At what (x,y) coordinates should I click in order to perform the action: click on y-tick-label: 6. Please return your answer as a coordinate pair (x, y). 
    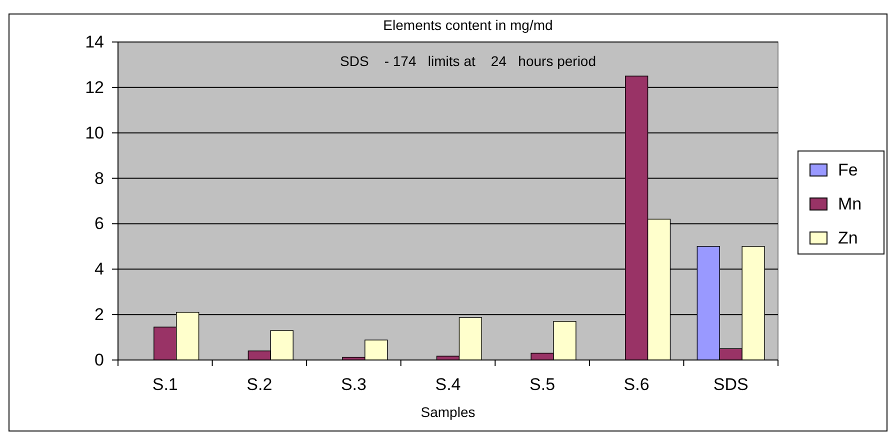
    Looking at the image, I should click on (99, 224).